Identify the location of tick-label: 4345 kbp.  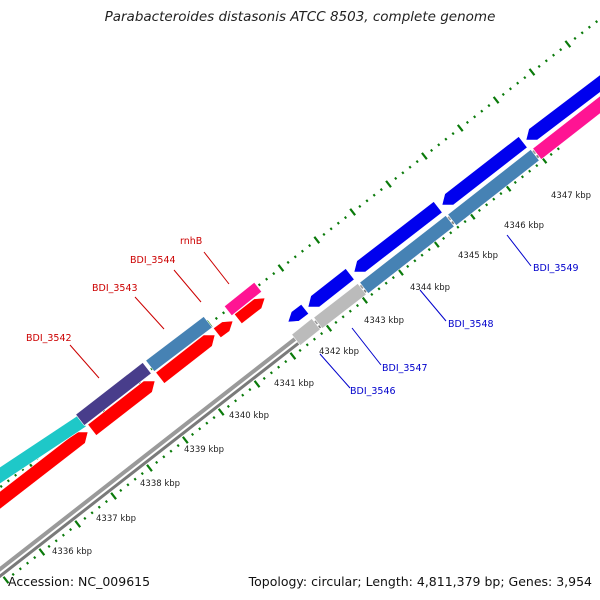
(478, 256).